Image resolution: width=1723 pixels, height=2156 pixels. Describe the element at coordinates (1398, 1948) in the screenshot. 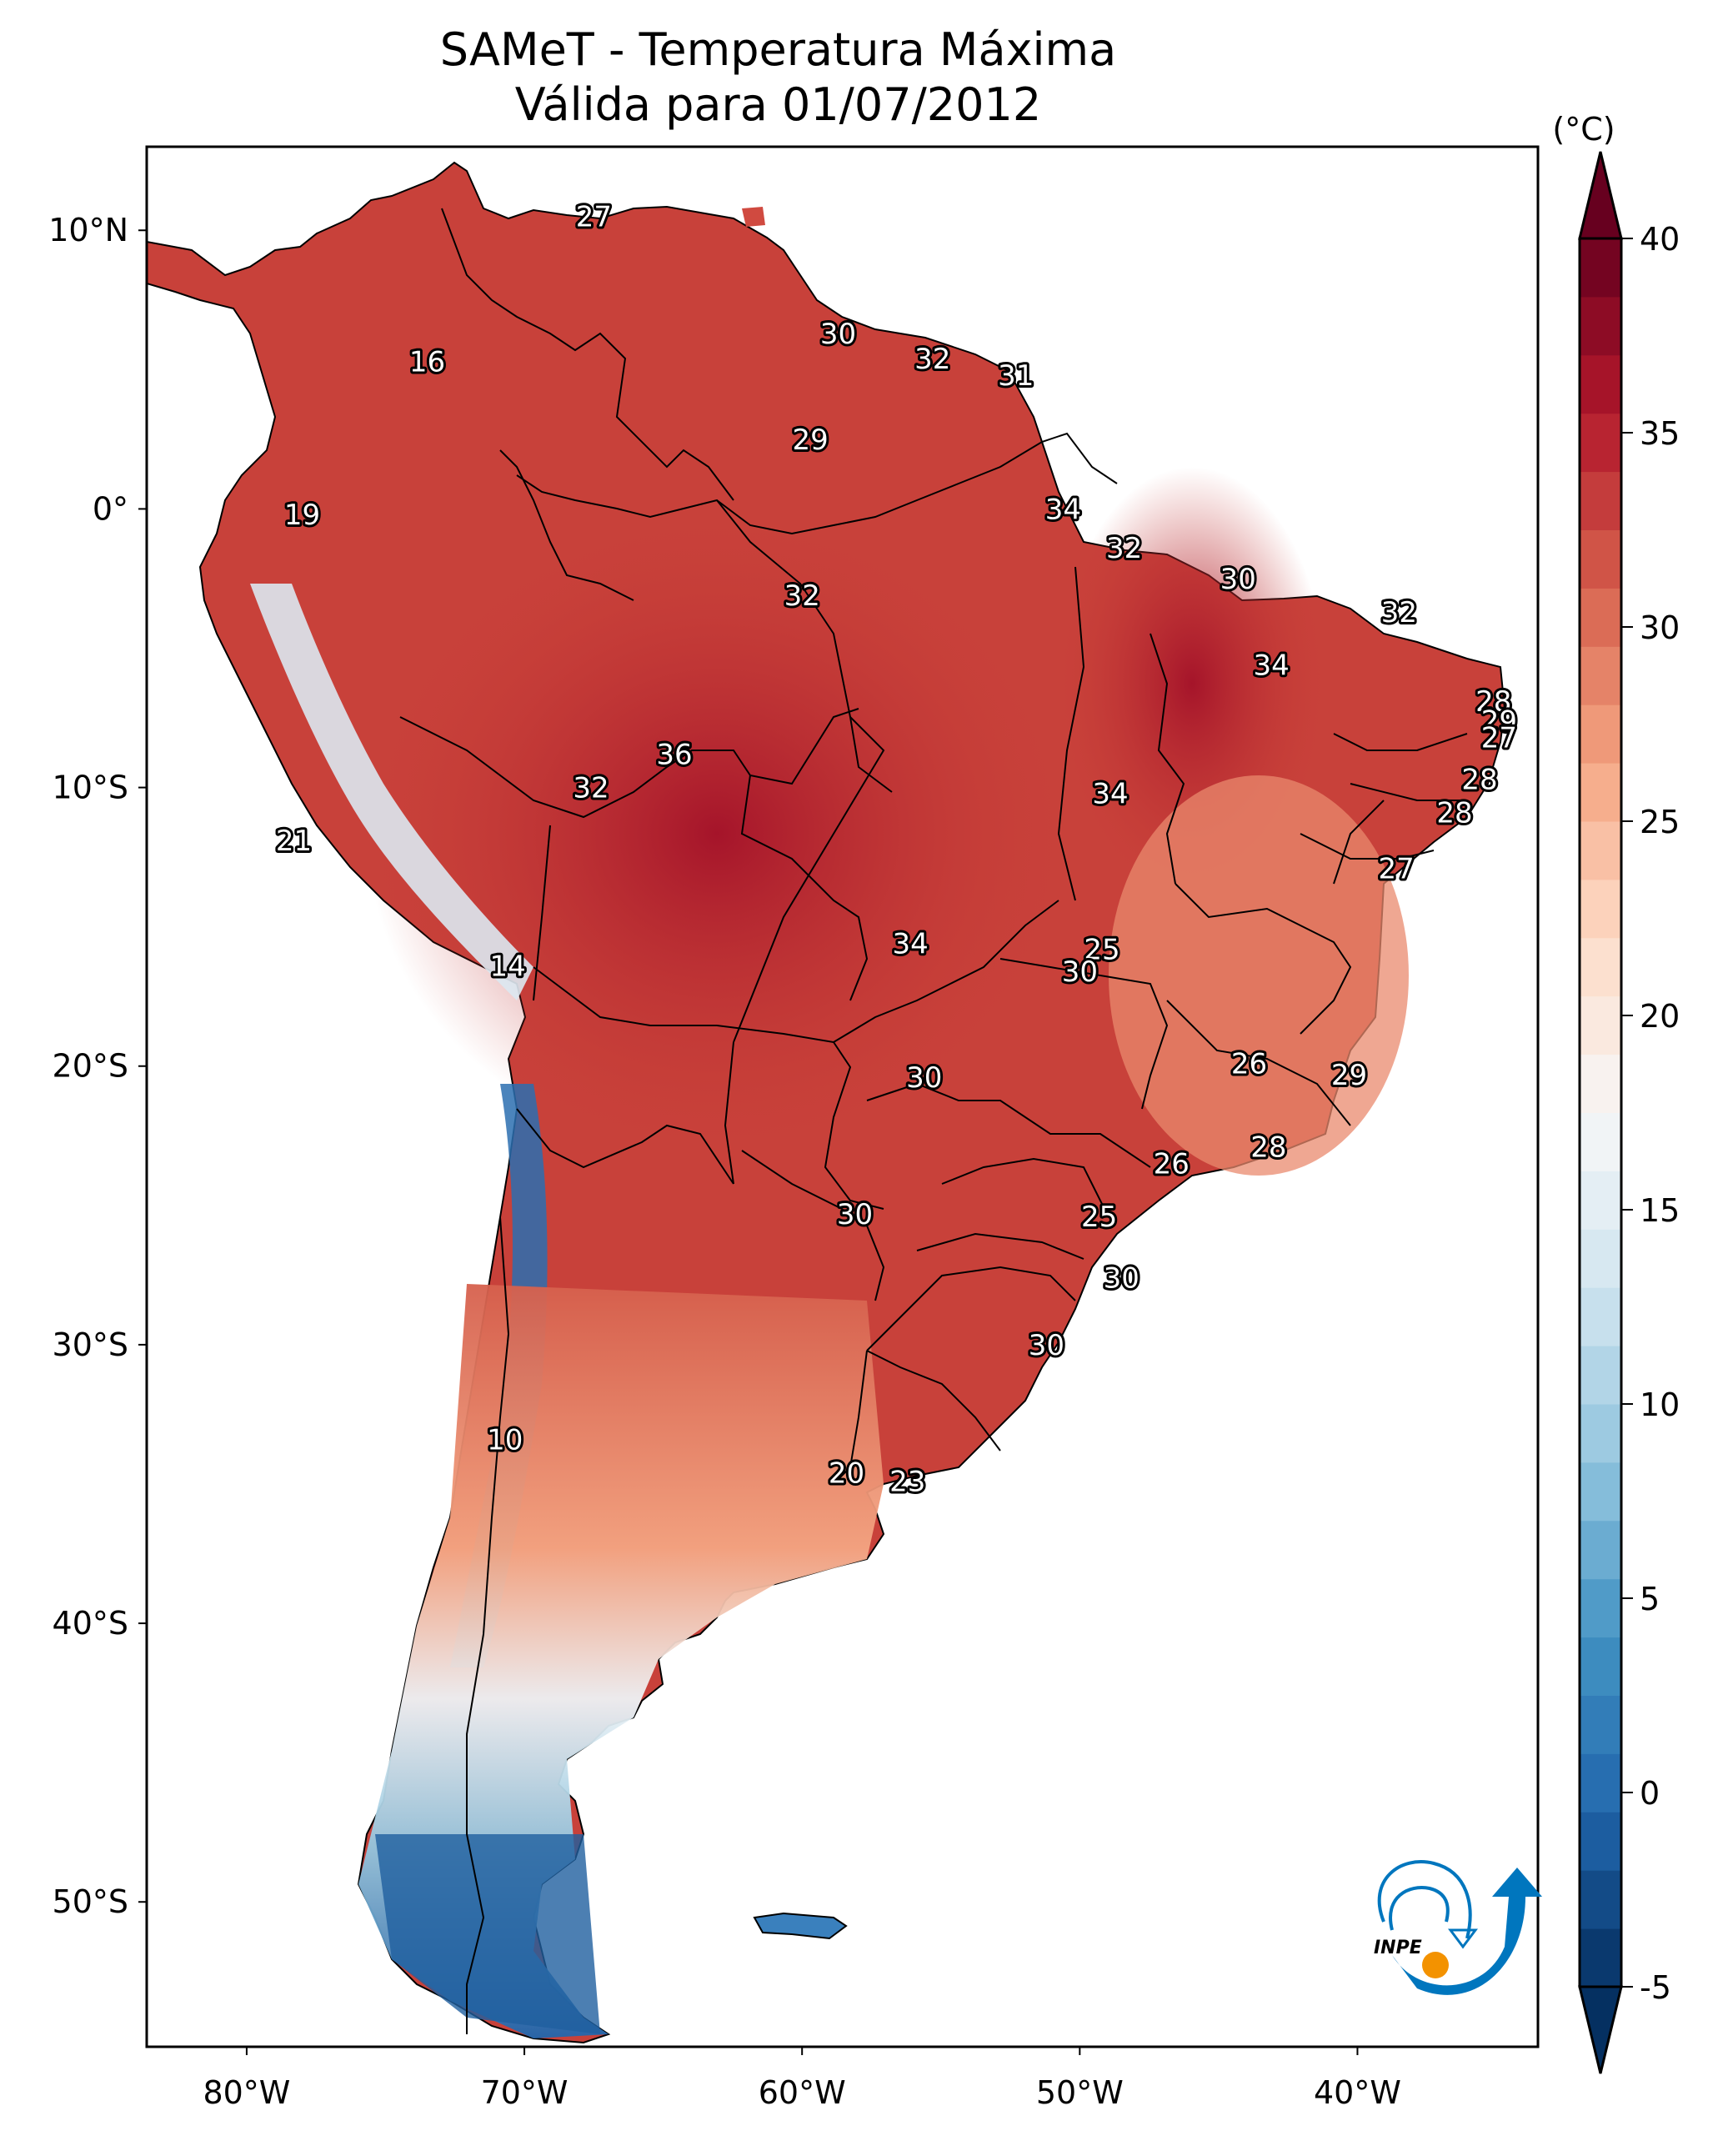

I see `logo-text: INPE` at that location.